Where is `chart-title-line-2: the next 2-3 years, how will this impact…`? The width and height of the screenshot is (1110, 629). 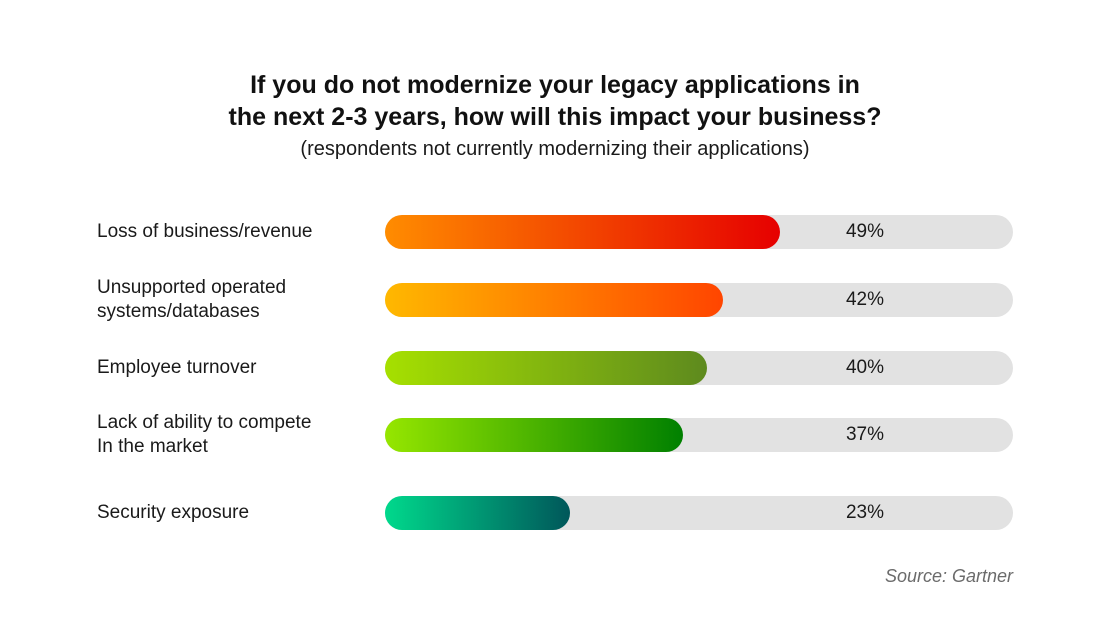
chart-title-line-2: the next 2-3 years, how will this impact… is located at coordinates (555, 116).